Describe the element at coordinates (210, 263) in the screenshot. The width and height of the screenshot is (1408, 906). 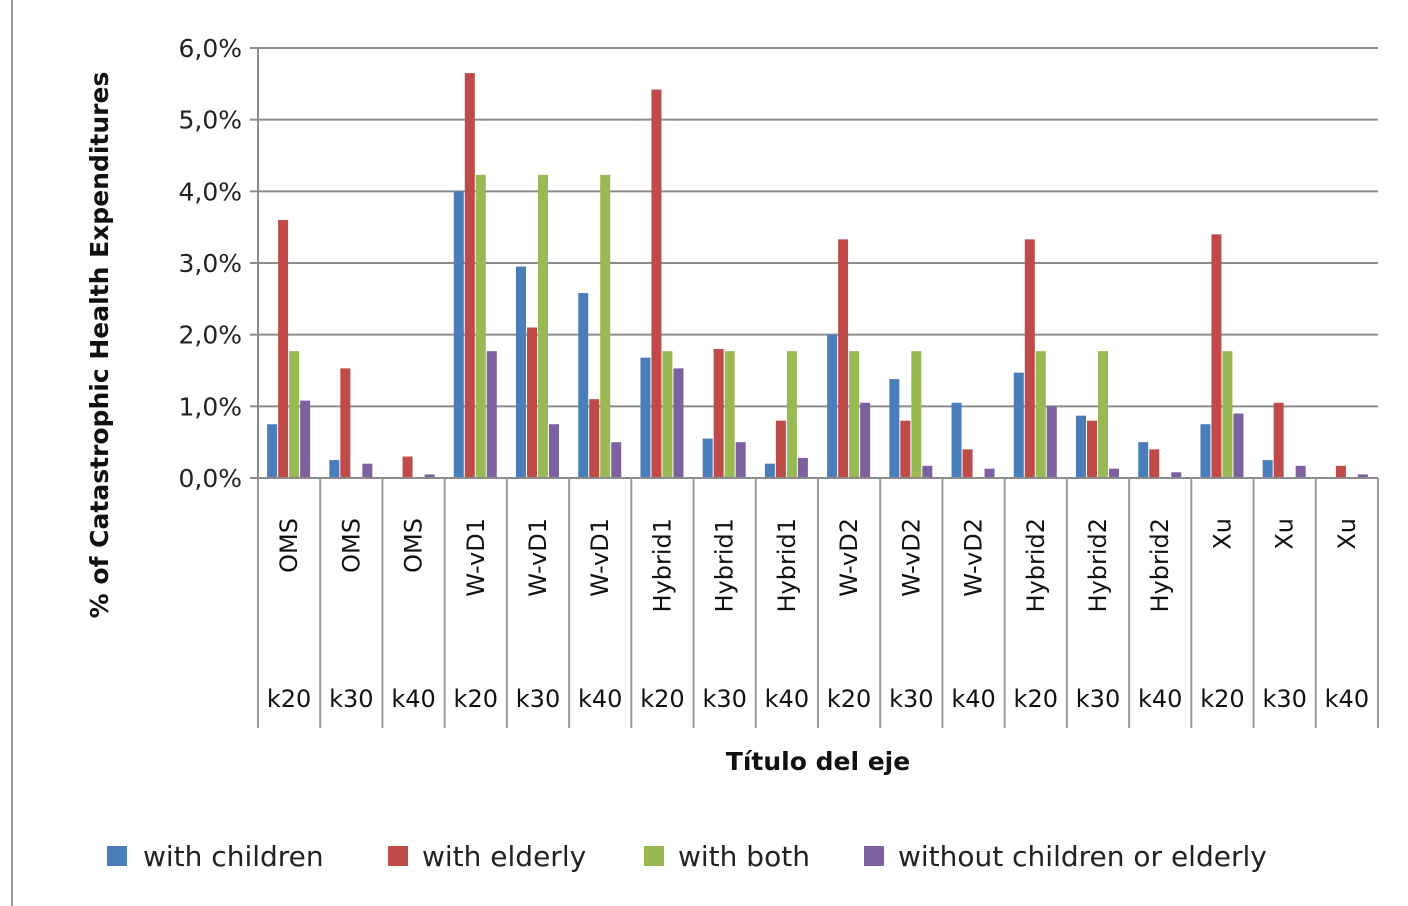
I see `y-tick-label: 3,0%` at that location.